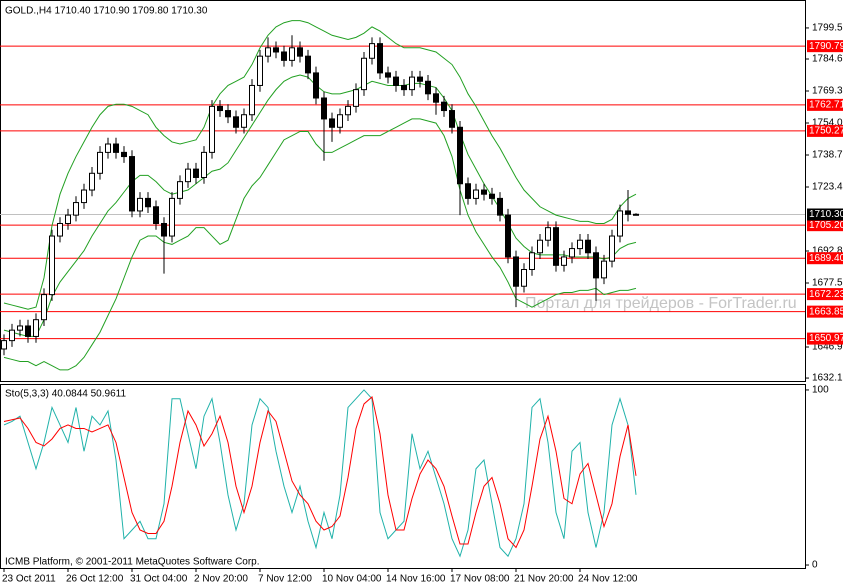  Describe the element at coordinates (352, 579) in the screenshot. I see `x-tick-label: 10 Nov 04:00` at that location.